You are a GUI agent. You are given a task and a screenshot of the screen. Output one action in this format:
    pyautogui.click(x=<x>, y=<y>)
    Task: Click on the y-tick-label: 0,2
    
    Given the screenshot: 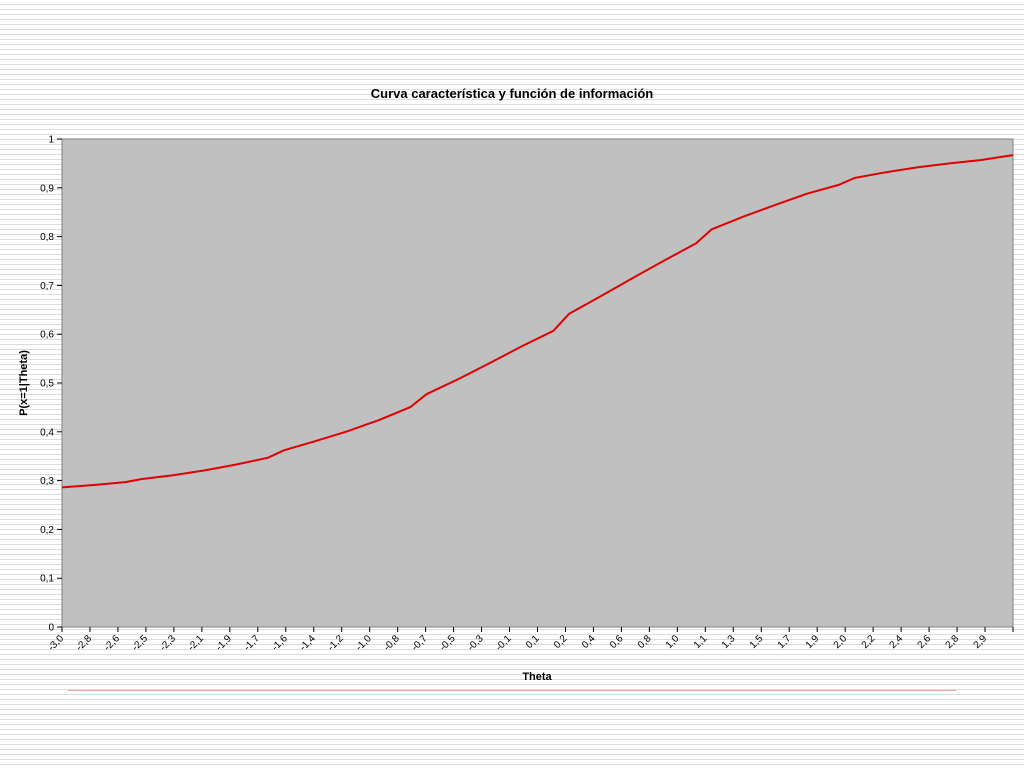 What is the action you would take?
    pyautogui.click(x=47, y=530)
    